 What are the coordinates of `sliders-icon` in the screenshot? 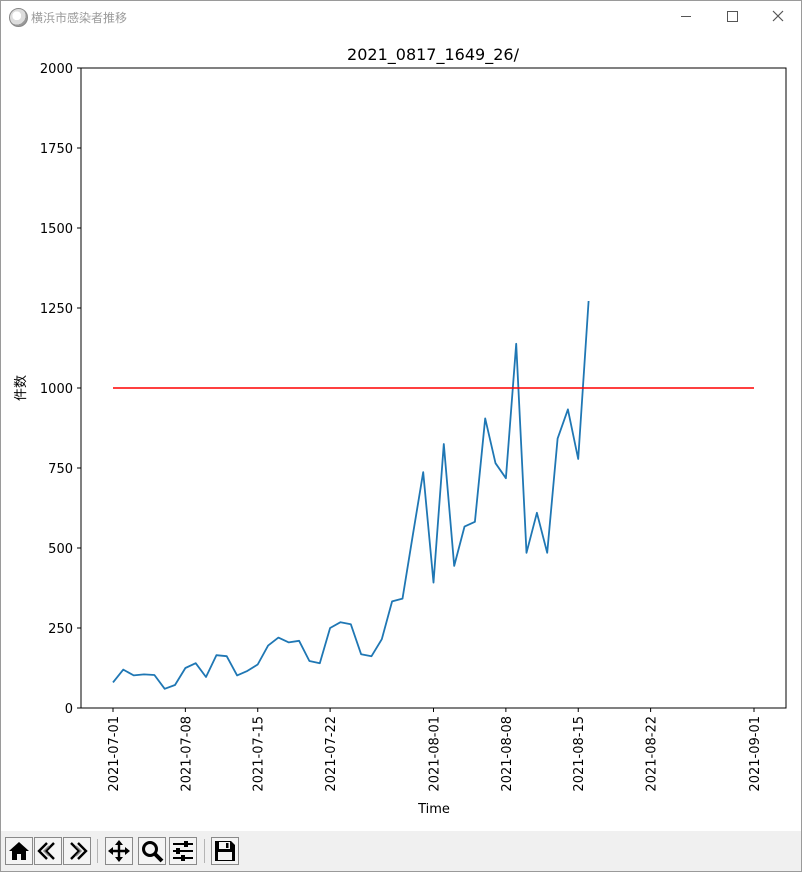 It's located at (183, 851).